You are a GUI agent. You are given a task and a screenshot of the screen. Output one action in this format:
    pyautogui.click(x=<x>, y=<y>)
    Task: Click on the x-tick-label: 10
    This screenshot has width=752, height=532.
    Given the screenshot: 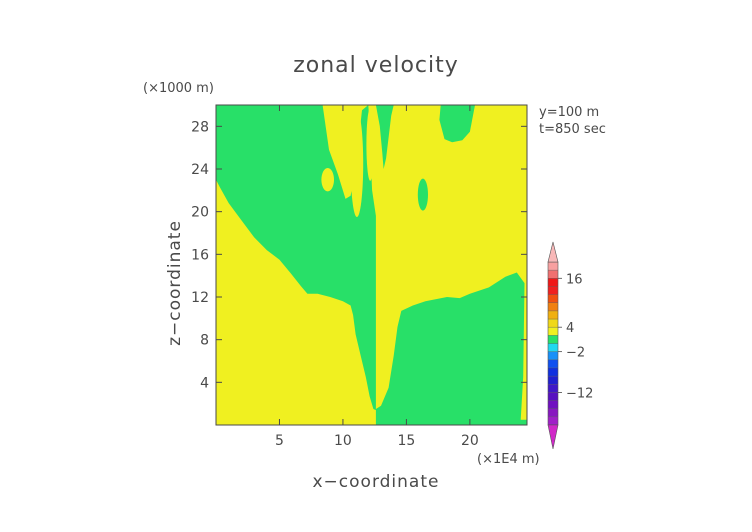 What is the action you would take?
    pyautogui.click(x=343, y=441)
    